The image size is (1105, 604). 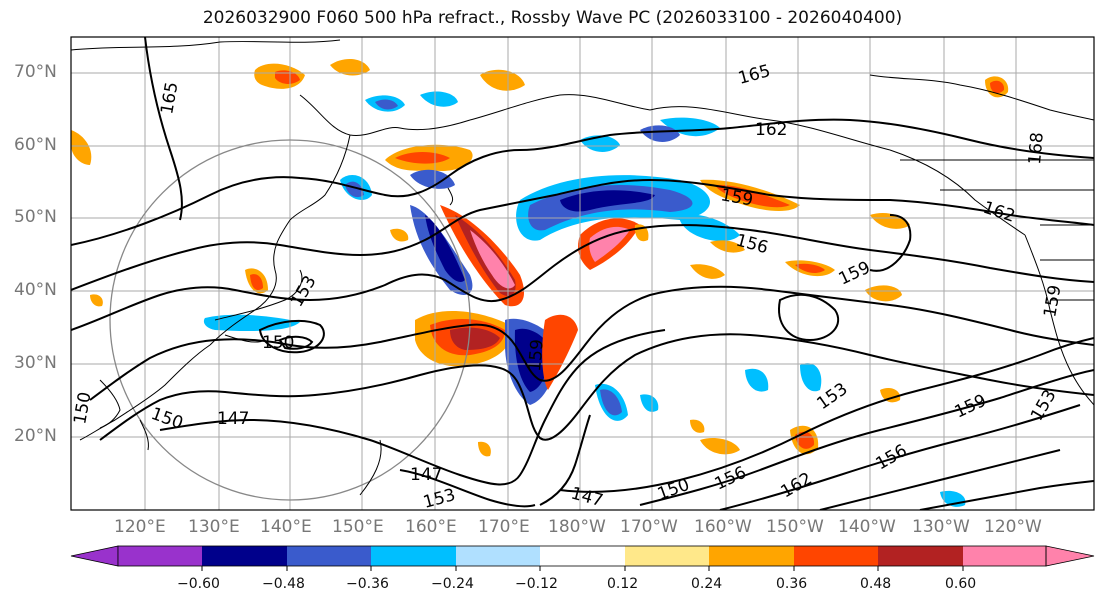 I want to click on lon-label-120w: 120°W, so click(x=1013, y=527).